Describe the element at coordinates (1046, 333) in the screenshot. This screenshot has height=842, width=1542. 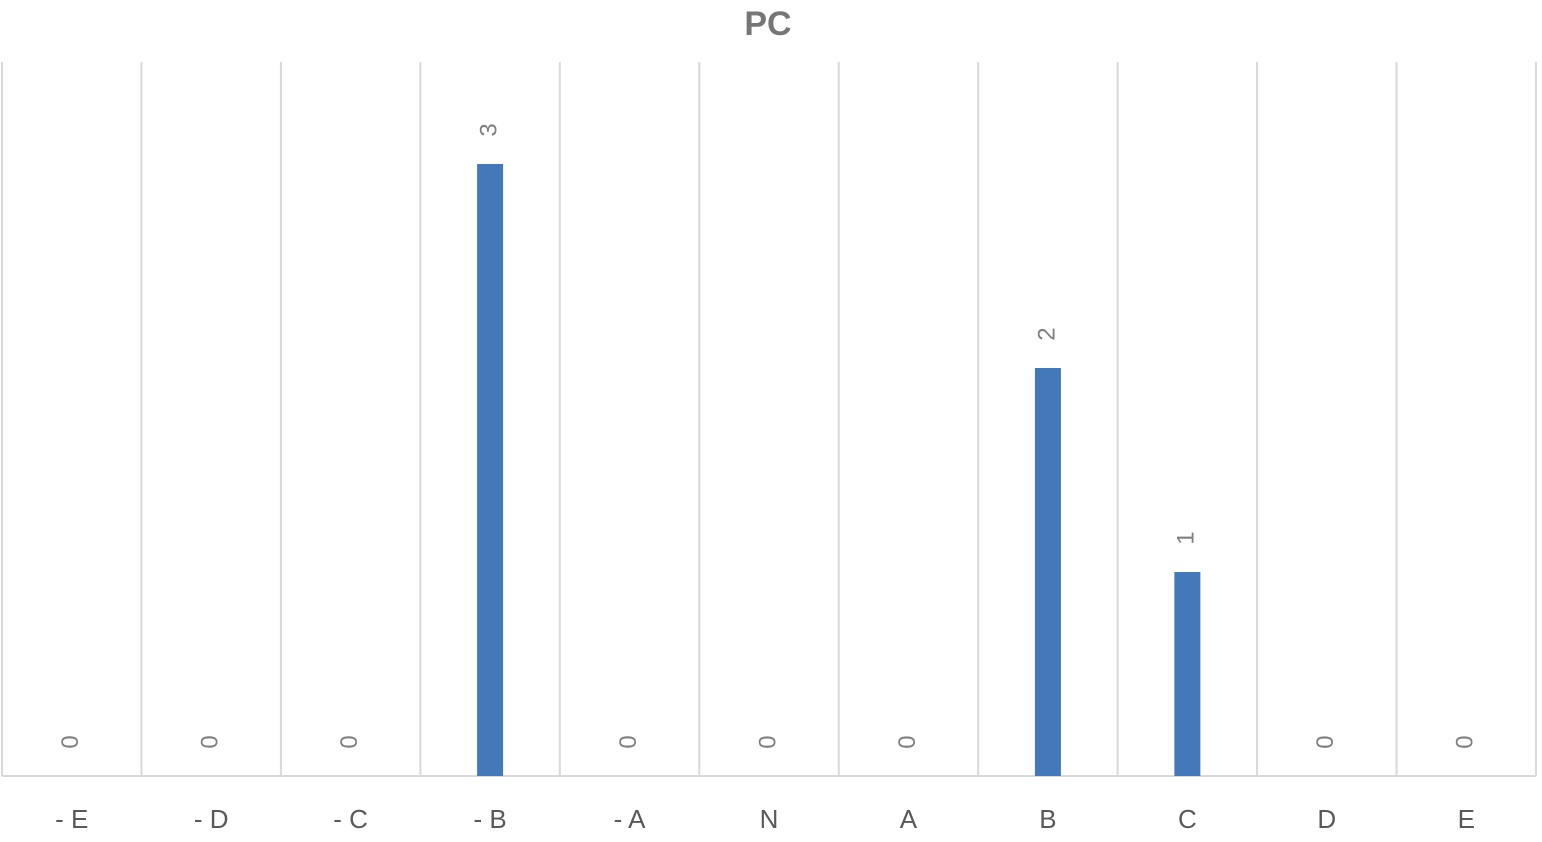
I see `data-label: 2` at that location.